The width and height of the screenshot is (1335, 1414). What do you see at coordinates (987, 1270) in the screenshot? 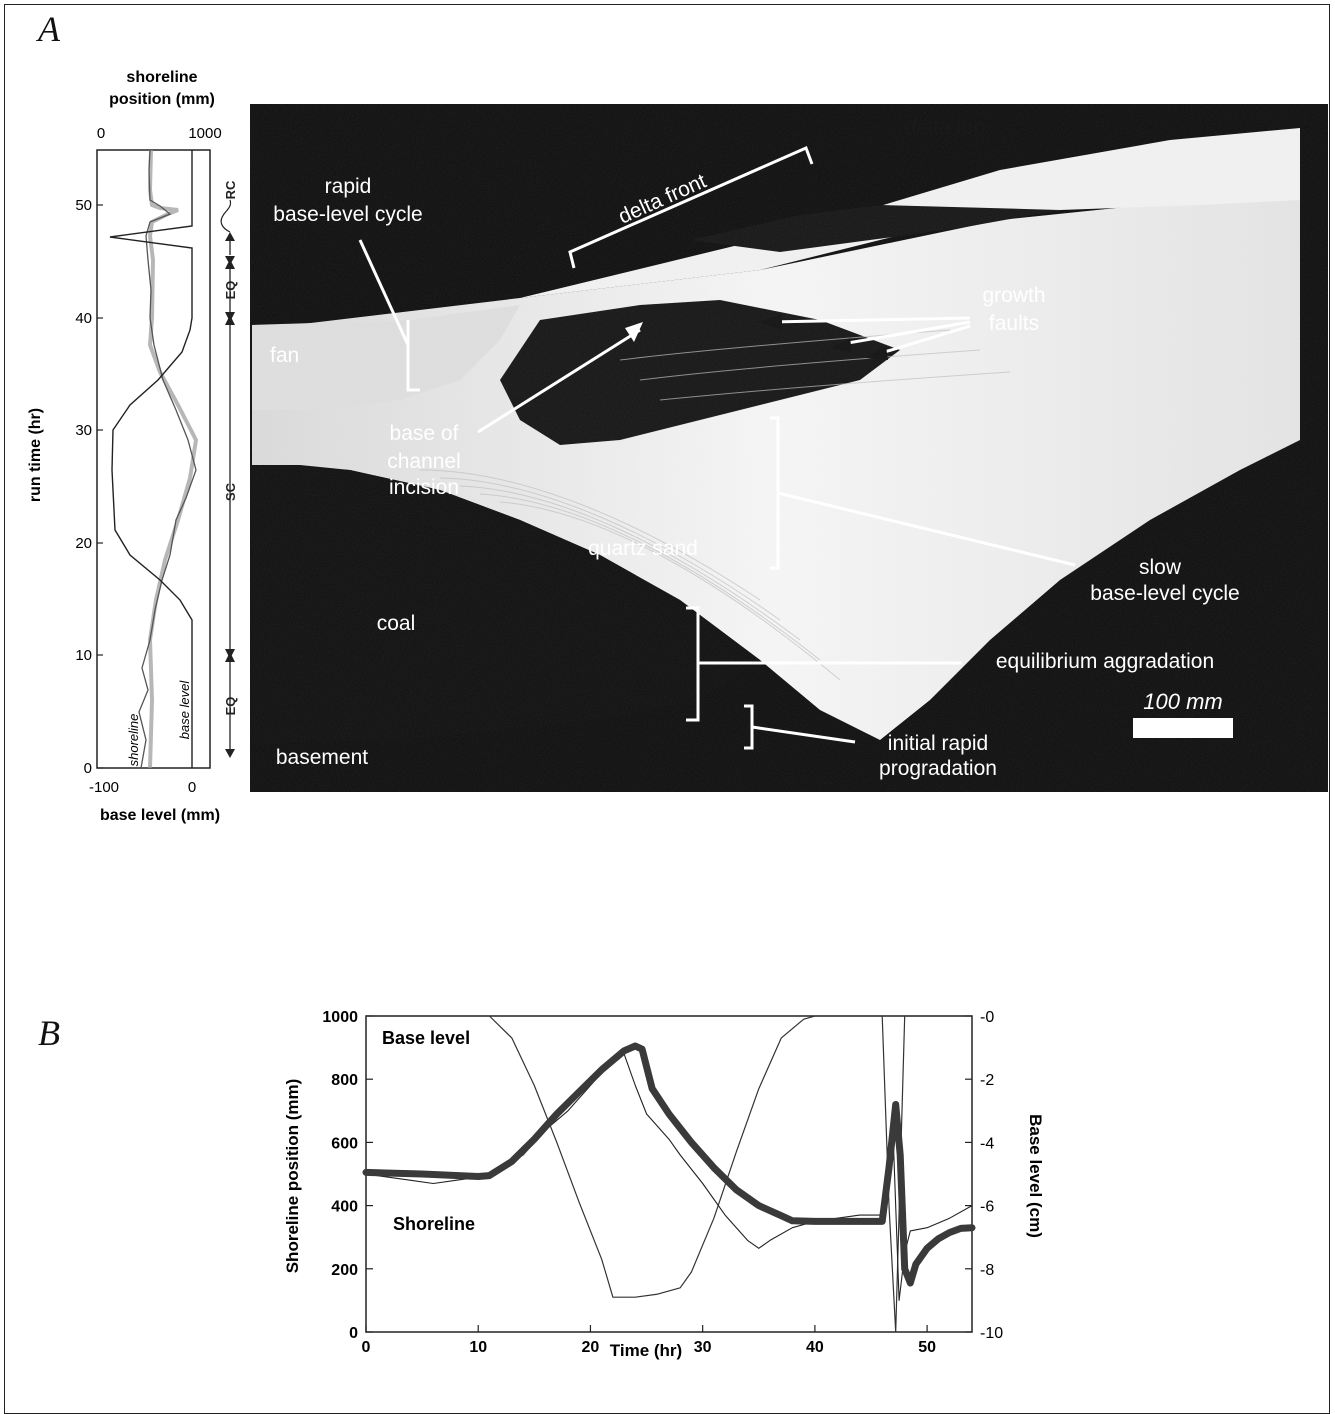
I see `chart-y2-tick-label: -8` at bounding box center [987, 1270].